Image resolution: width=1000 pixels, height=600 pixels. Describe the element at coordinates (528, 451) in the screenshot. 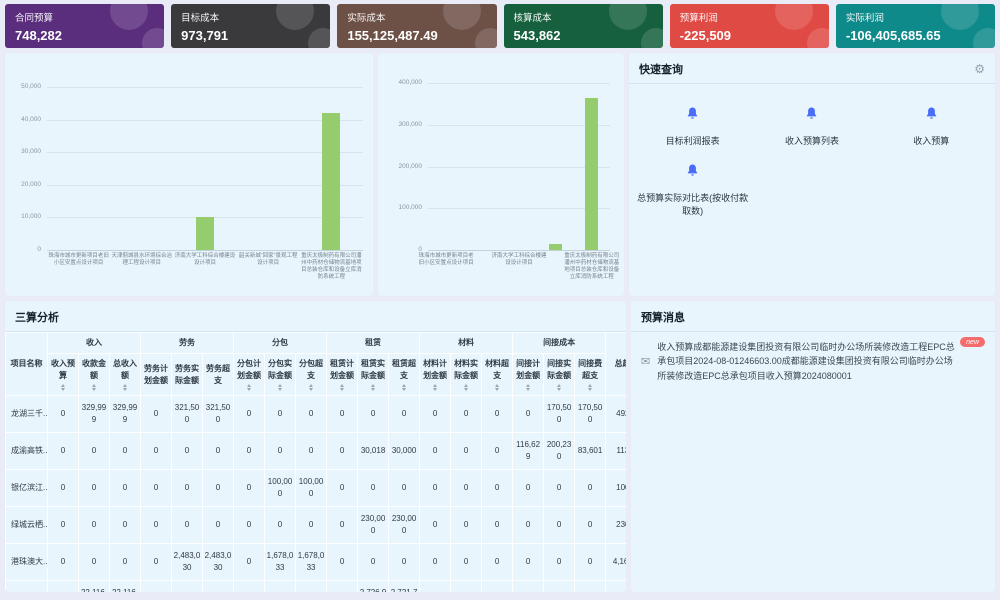

I see `value-cell: 116,629` at that location.